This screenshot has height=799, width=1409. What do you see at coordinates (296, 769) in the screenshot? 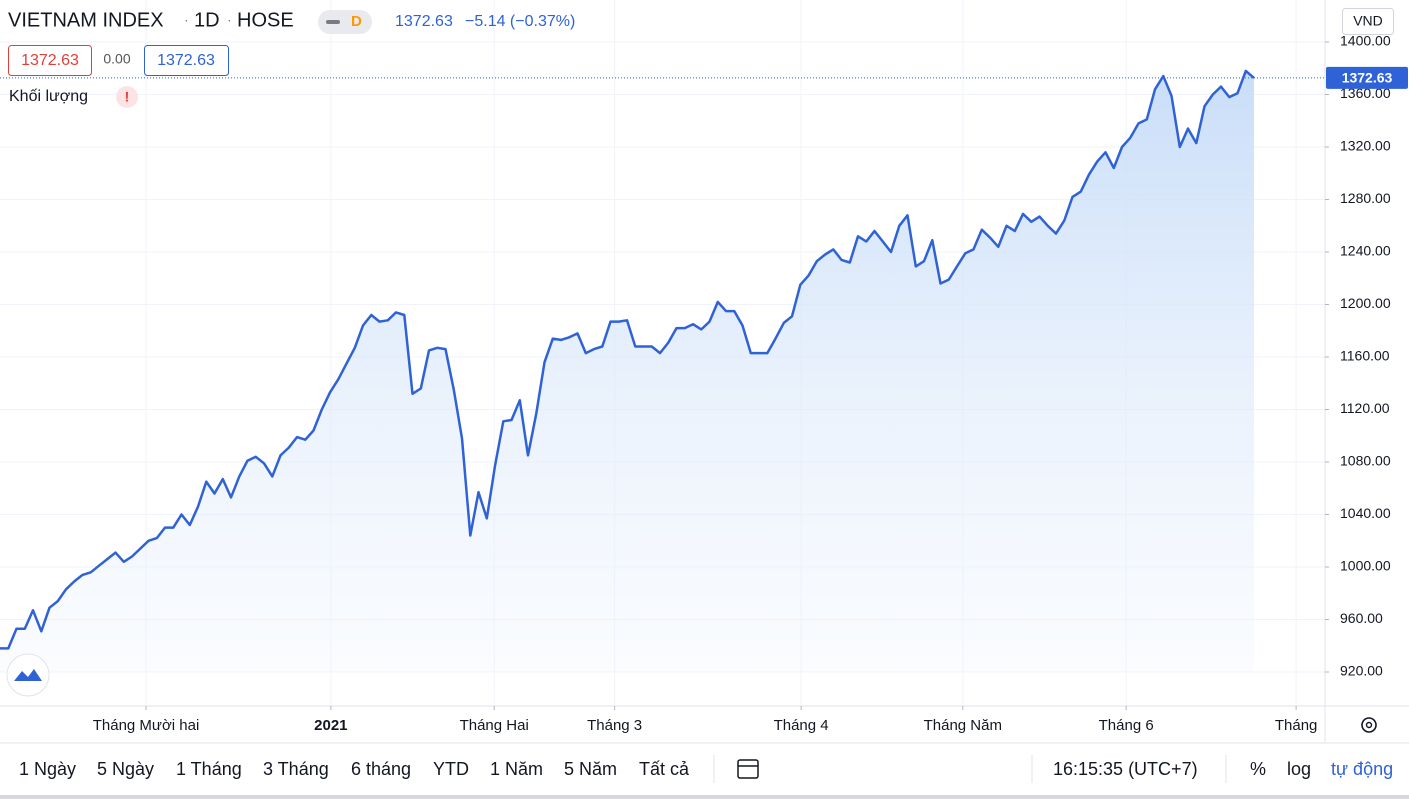
I see `range-button: 3 Tháng` at bounding box center [296, 769].